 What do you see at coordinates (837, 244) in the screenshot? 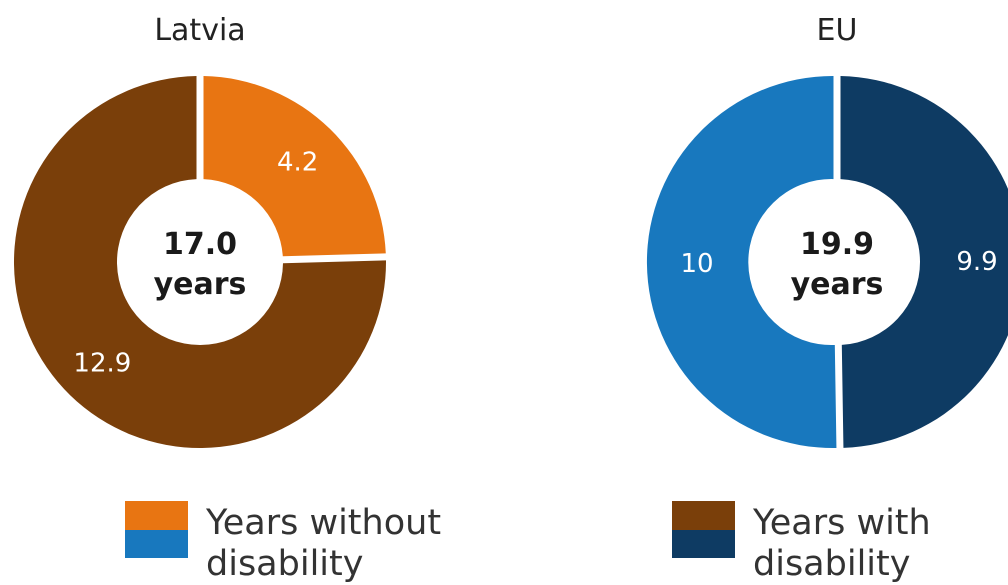
I see `eu-total-value: 19.9` at bounding box center [837, 244].